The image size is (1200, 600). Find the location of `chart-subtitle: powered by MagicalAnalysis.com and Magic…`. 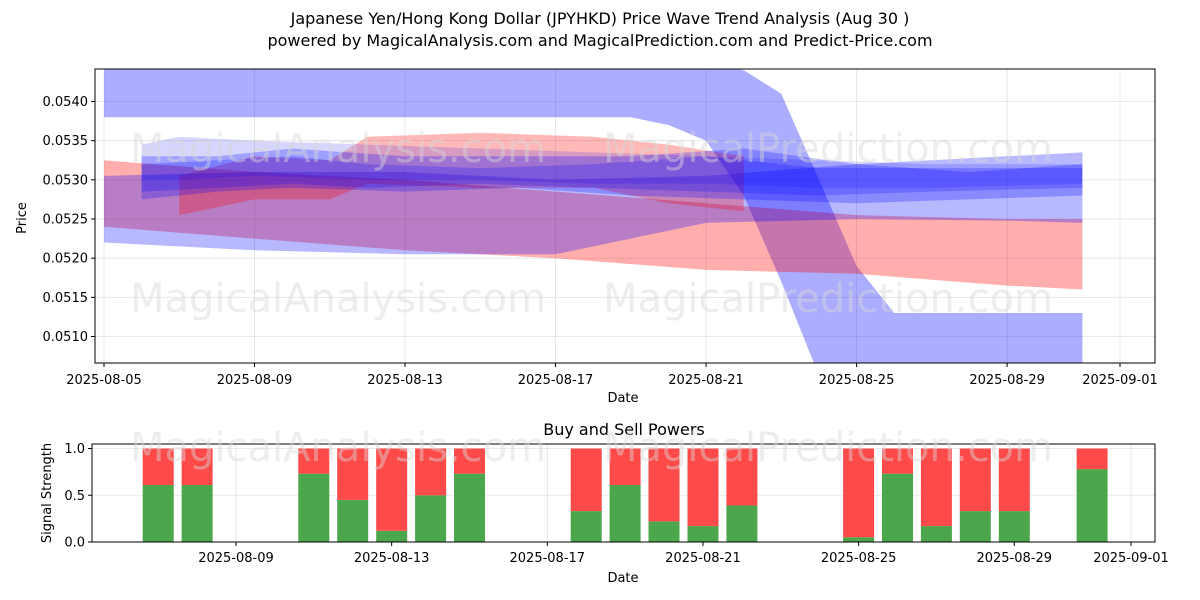

chart-subtitle: powered by MagicalAnalysis.com and Magic… is located at coordinates (600, 40).